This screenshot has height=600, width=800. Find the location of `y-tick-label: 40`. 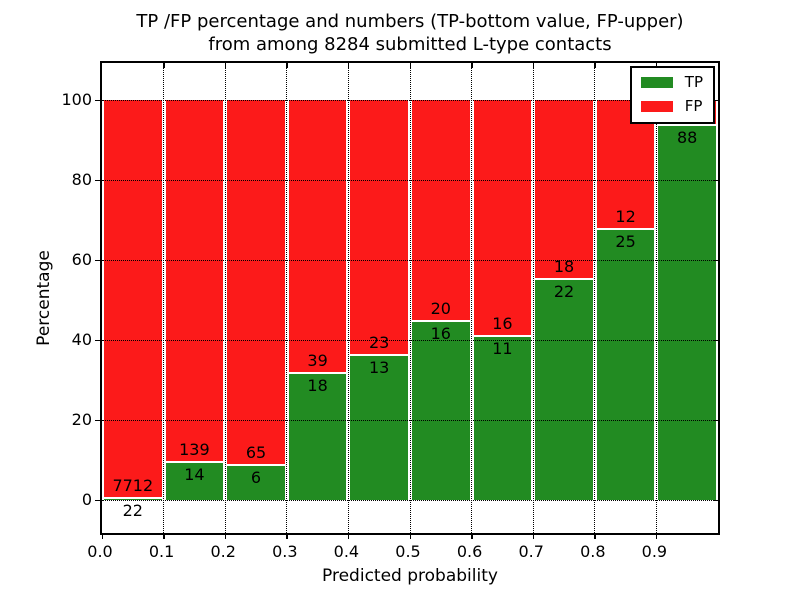

y-tick-label: 40 is located at coordinates (81, 339).